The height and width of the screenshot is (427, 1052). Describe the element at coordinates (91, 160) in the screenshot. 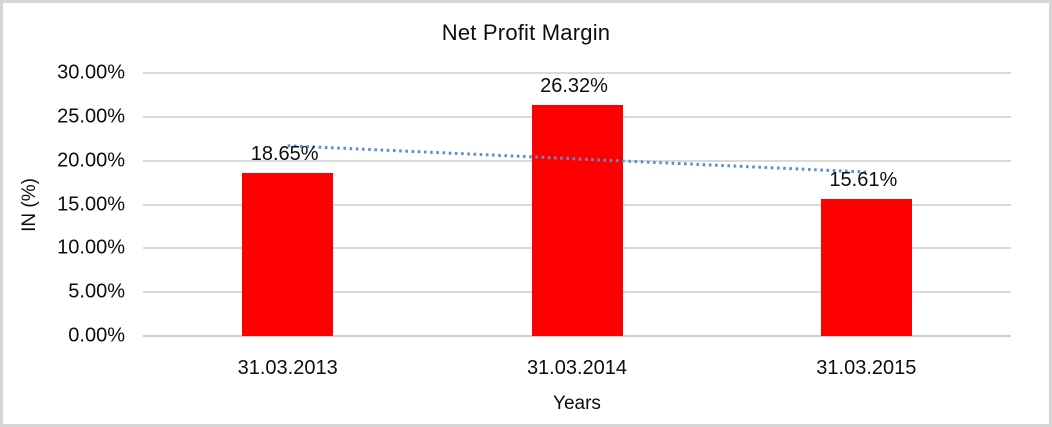

I see `y-tick-label: 20.00%` at that location.